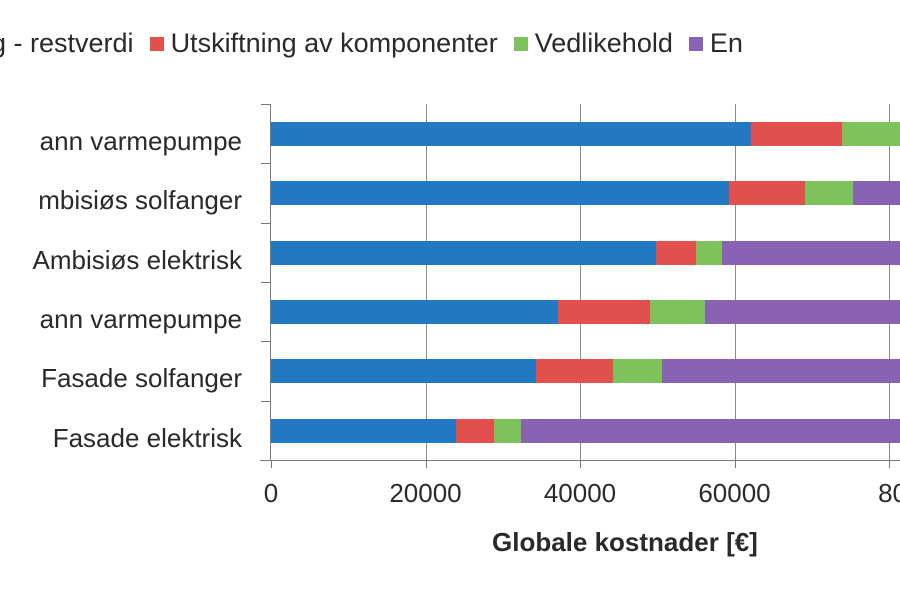  I want to click on legend-item-utskiftning: Utskiftning av komponenter, so click(323, 43).